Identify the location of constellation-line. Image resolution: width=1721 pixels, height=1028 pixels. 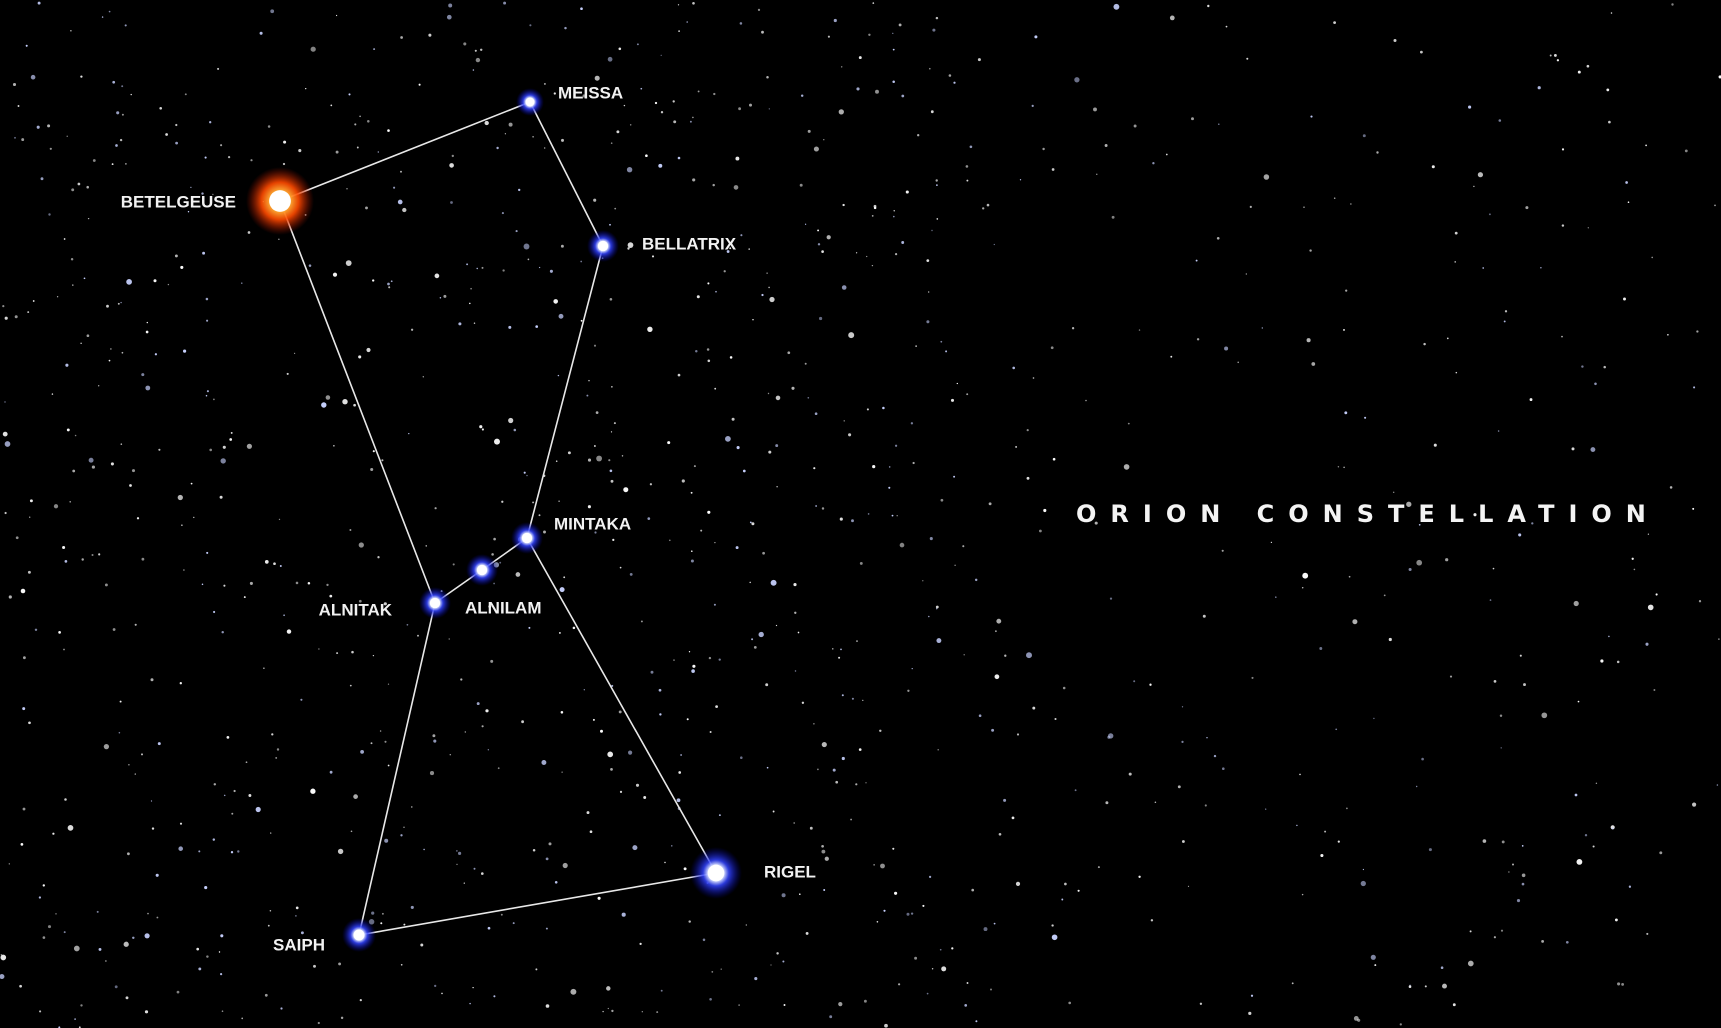
(537, 904).